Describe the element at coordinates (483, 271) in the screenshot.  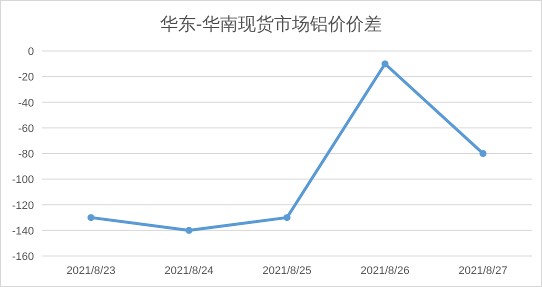
I see `x-tick-label: 2021/8/27` at that location.